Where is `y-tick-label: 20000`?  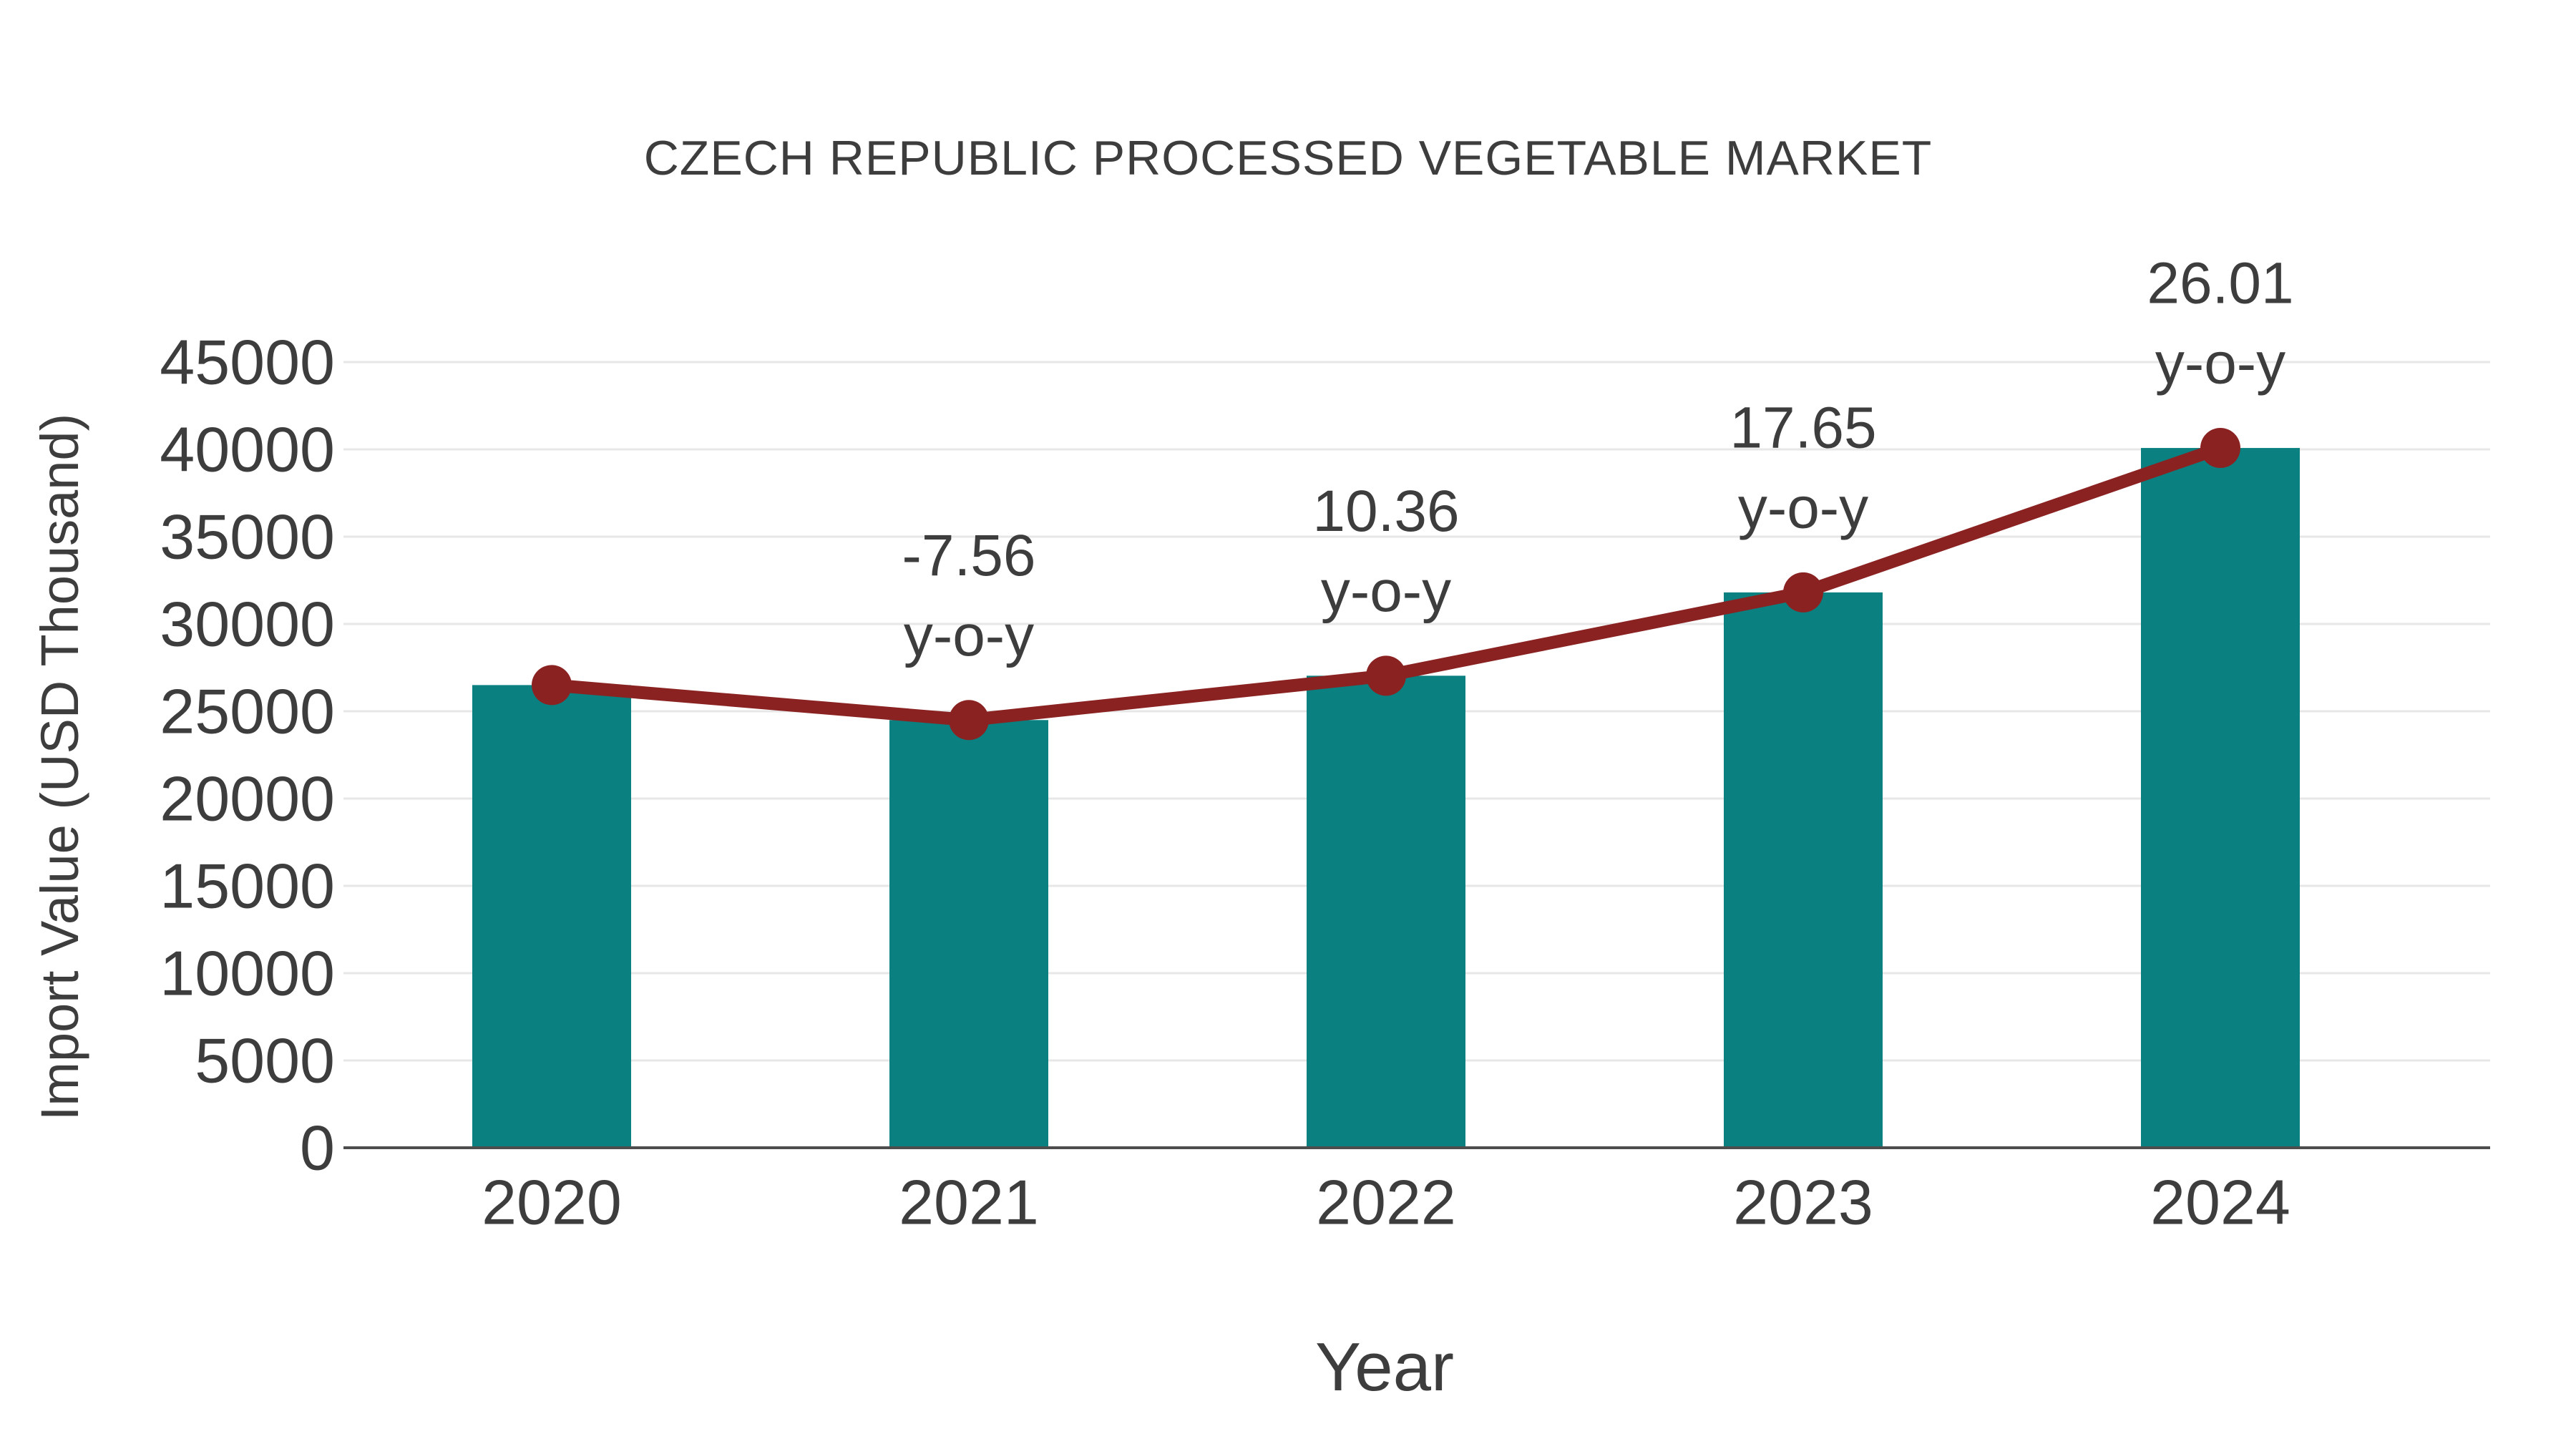 y-tick-label: 20000 is located at coordinates (247, 798).